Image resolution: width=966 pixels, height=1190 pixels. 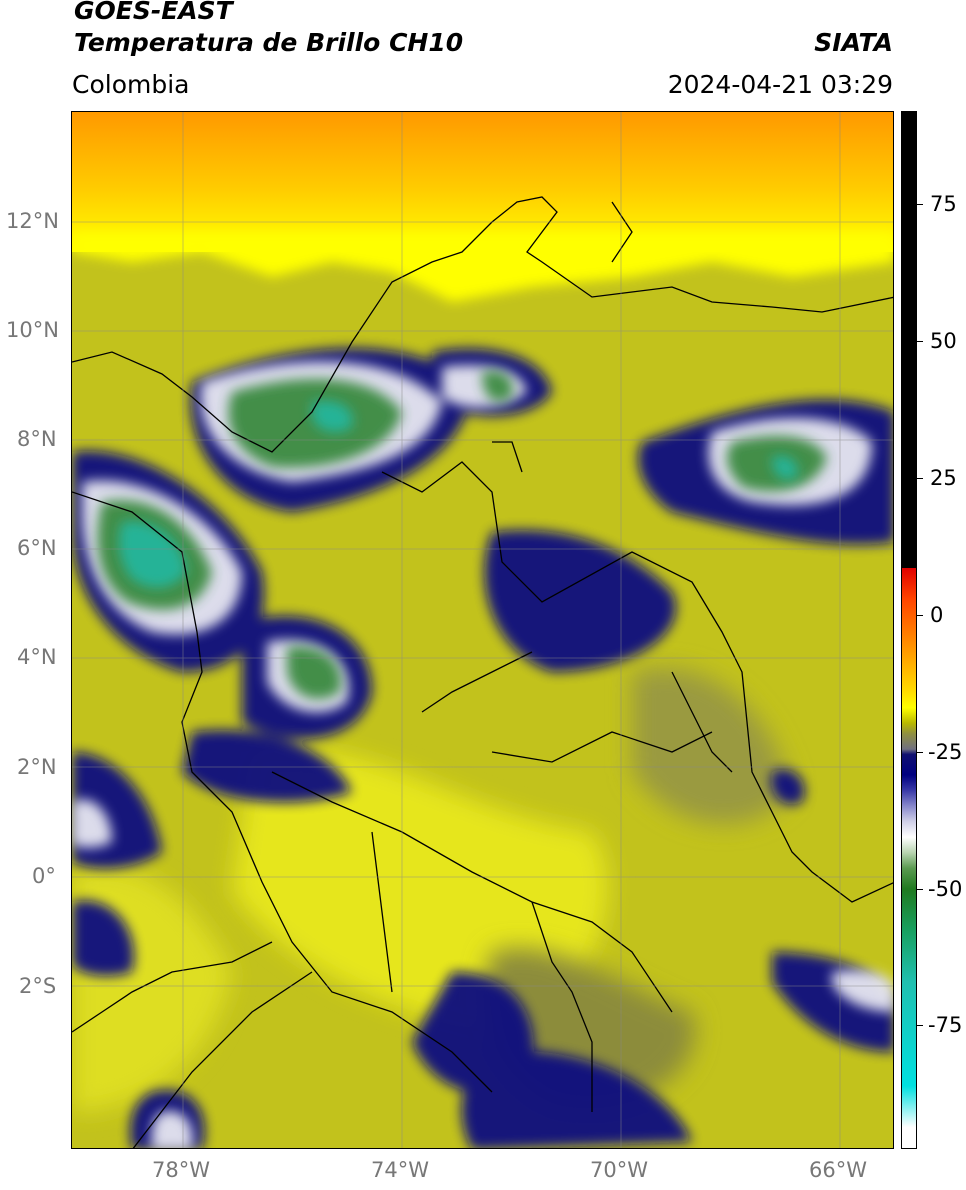 What do you see at coordinates (37, 657) in the screenshot?
I see `lat-label-4n: 4°N` at bounding box center [37, 657].